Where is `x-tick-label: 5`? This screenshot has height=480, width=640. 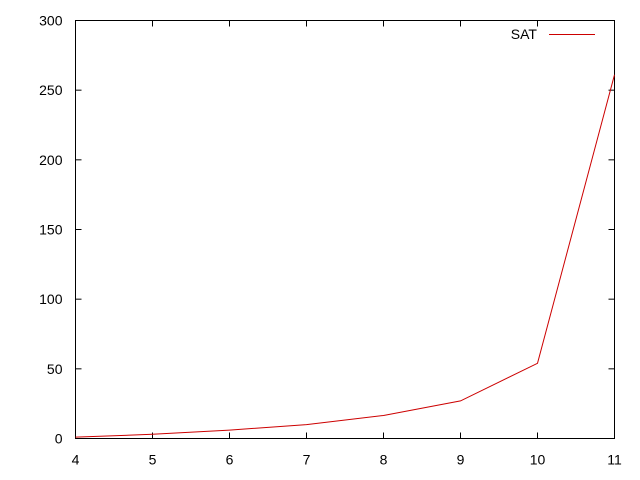
x-tick-label: 5 is located at coordinates (153, 460).